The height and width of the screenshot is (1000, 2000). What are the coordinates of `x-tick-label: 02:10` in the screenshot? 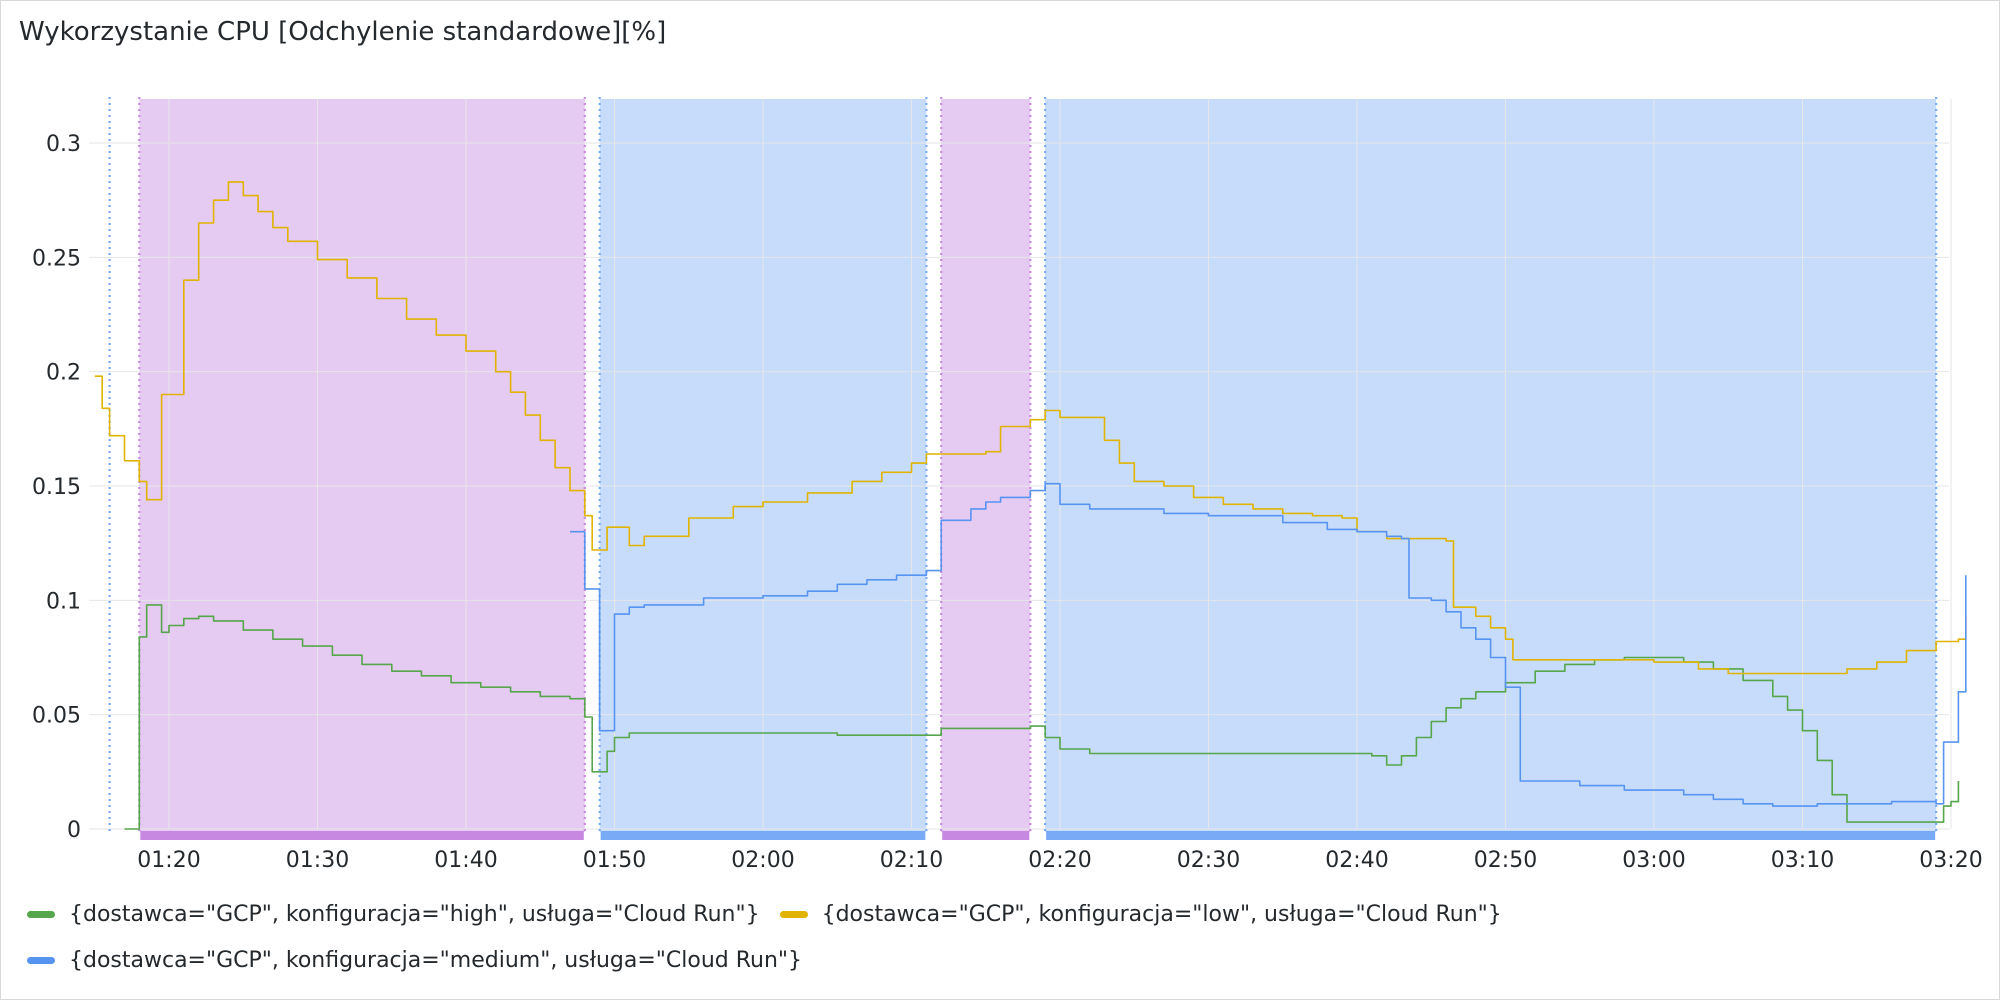 It's located at (911, 860).